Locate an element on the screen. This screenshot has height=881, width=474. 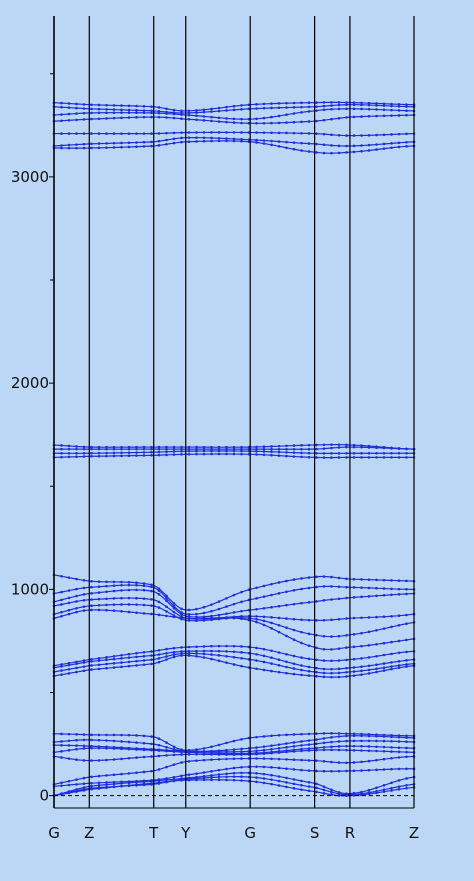
kpoint-label: S is located at coordinates (315, 833).